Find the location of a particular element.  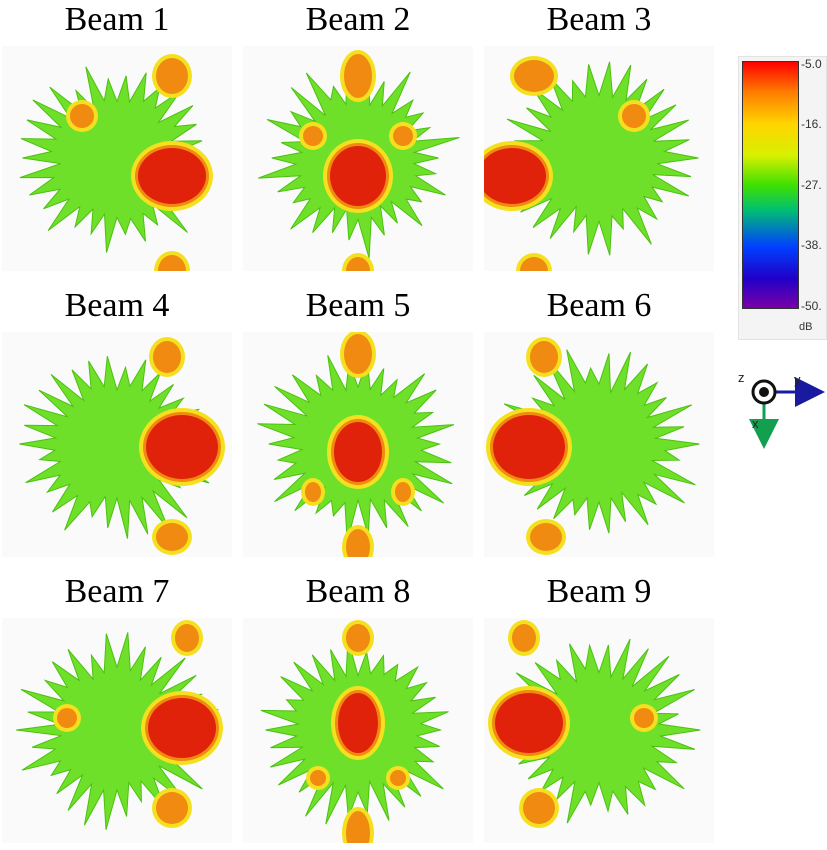

y-axis-label: y is located at coordinates (797, 379).